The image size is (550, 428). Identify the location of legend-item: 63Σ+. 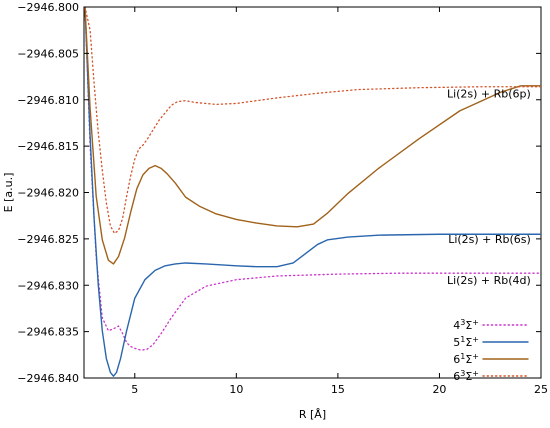
(491, 376).